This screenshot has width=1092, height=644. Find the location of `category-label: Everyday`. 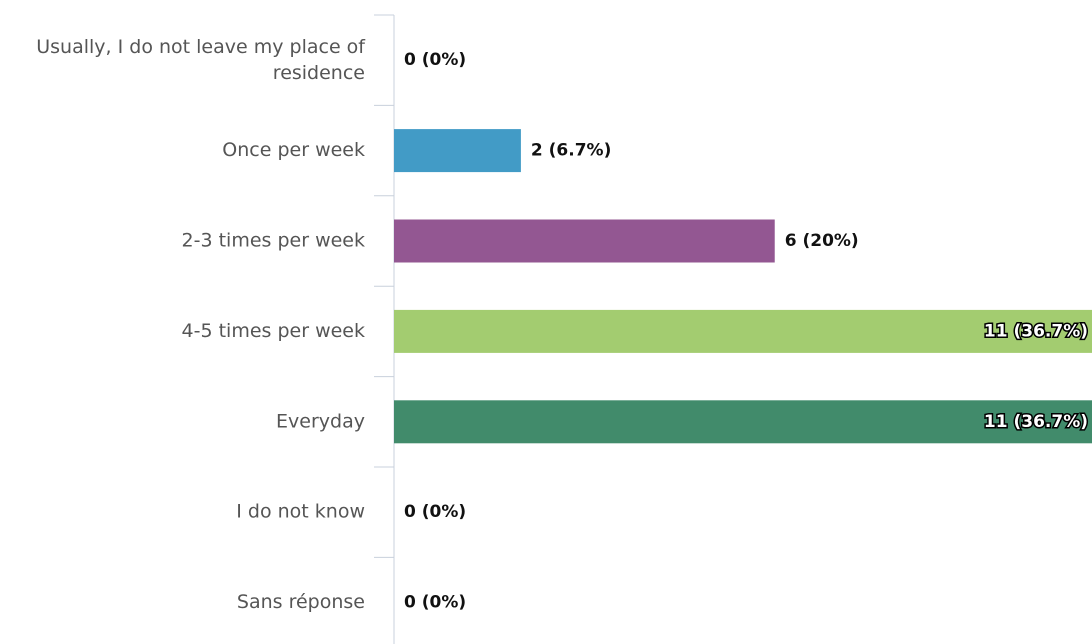

category-label: Everyday is located at coordinates (320, 421).